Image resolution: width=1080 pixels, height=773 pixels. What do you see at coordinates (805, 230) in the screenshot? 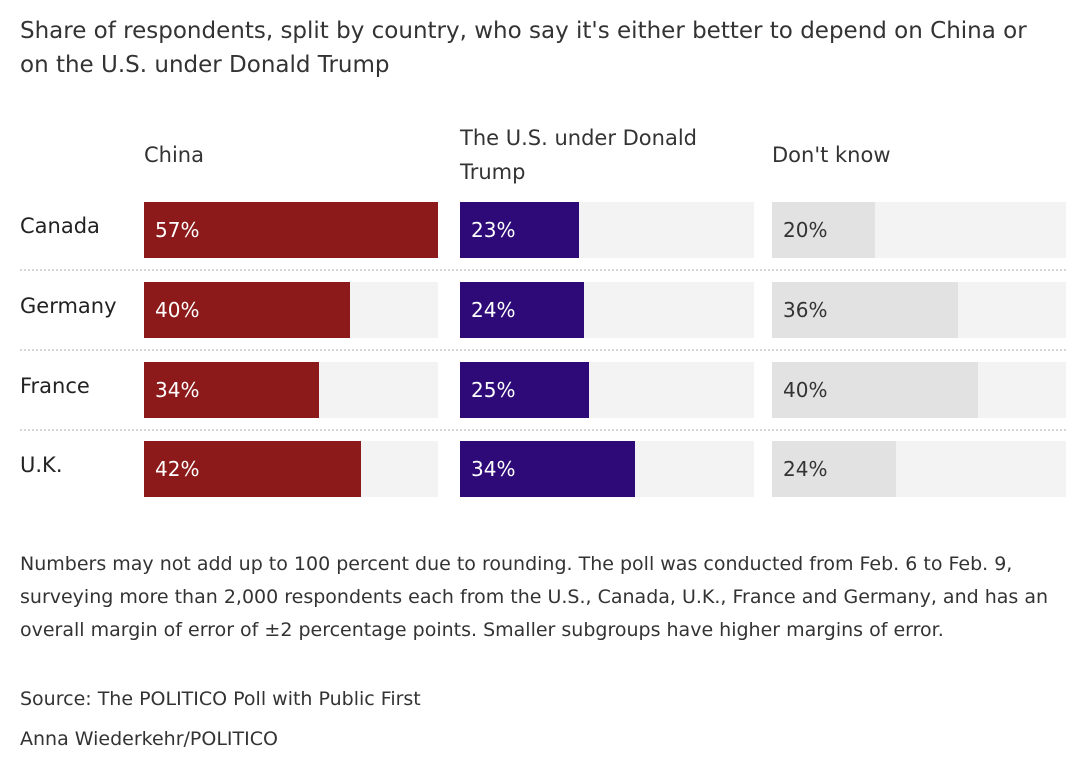
I see `data-label: 20%` at bounding box center [805, 230].